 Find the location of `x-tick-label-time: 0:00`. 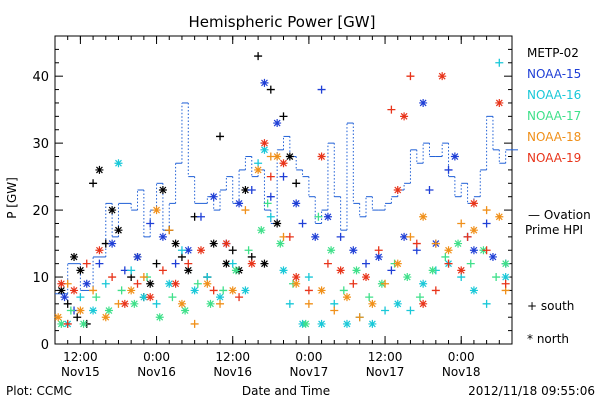

x-tick-label-time: 0:00 is located at coordinates (308, 357).